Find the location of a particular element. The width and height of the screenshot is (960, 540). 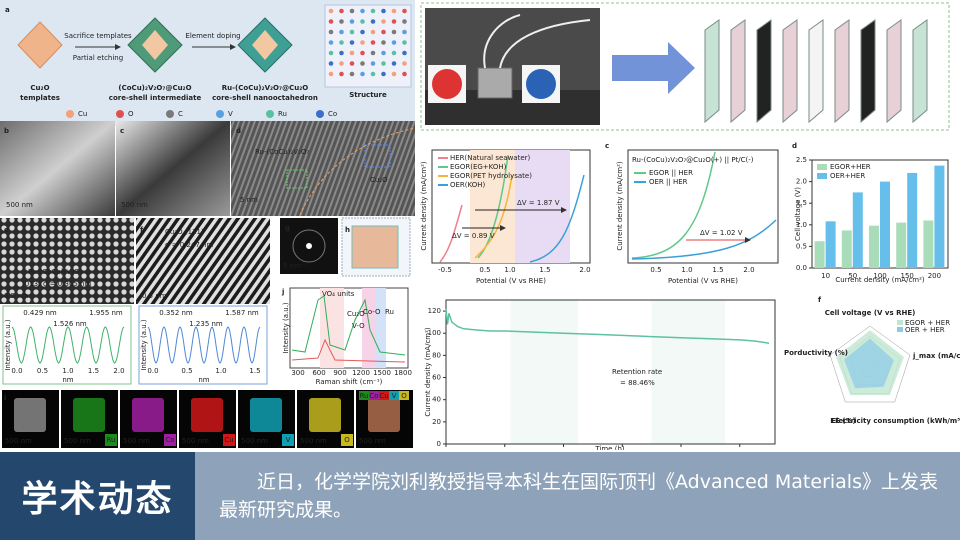

element-label: Ru is located at coordinates (282, 114).